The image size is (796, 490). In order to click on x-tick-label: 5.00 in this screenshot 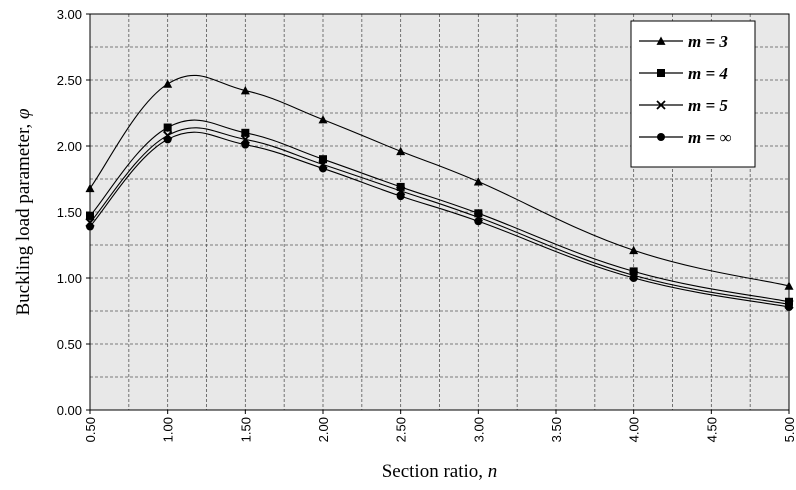, I will do `click(789, 429)`.